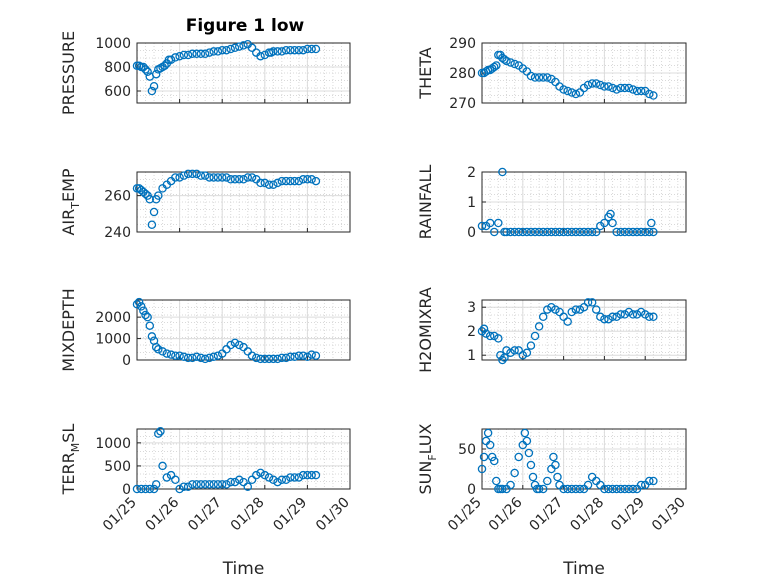  Describe the element at coordinates (471, 356) in the screenshot. I see `y-tick-label: 1` at that location.